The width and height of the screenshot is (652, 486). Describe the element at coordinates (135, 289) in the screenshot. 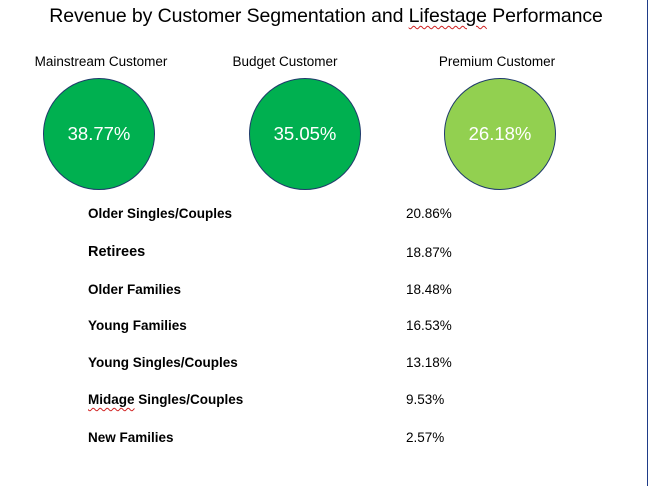

I see `lifestage-label: Older Families` at that location.